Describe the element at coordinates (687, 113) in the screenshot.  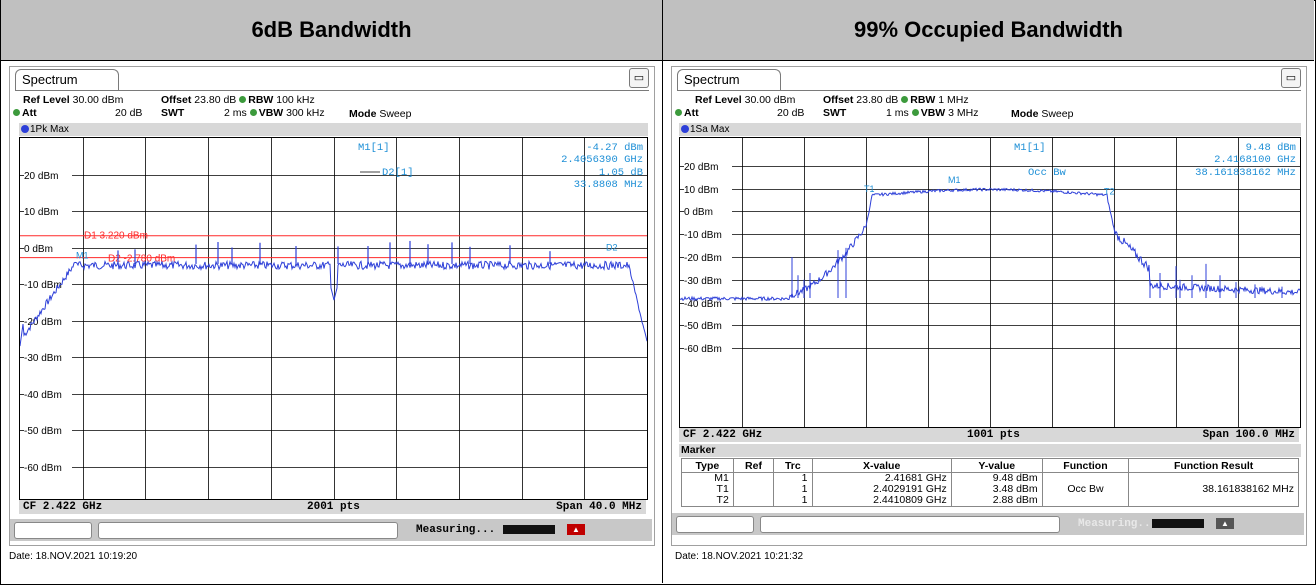
I see `right-att: Att` at that location.